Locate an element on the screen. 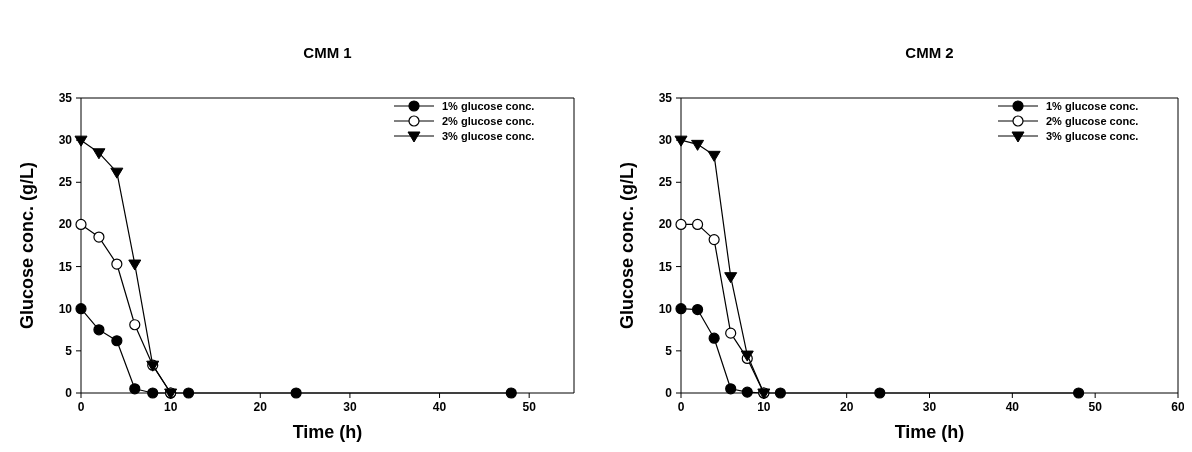 The image size is (1192, 452). chart-title: CMM 1 is located at coordinates (327, 52).